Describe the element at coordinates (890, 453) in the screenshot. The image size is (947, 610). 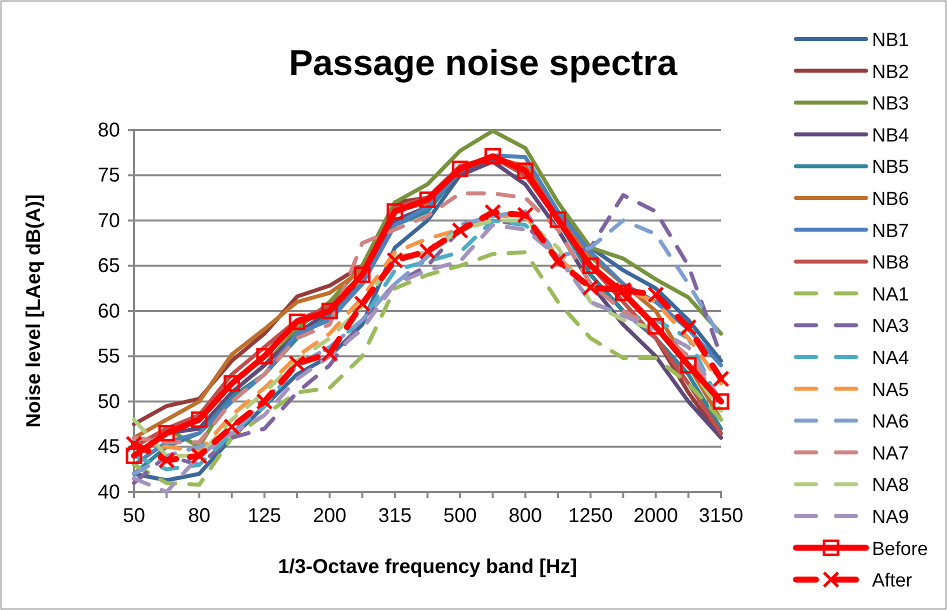
I see `legend-label: NA7` at that location.